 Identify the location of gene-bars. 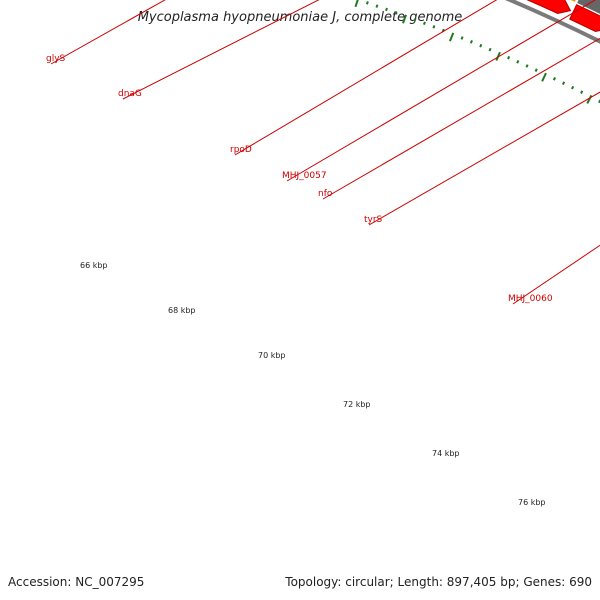
(585, 7).